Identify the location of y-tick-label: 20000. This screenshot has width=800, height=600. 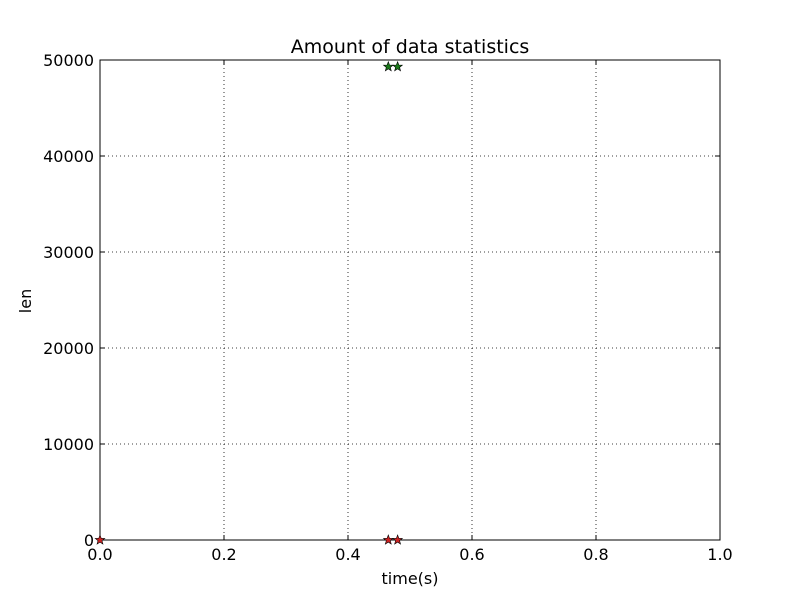
(68, 348).